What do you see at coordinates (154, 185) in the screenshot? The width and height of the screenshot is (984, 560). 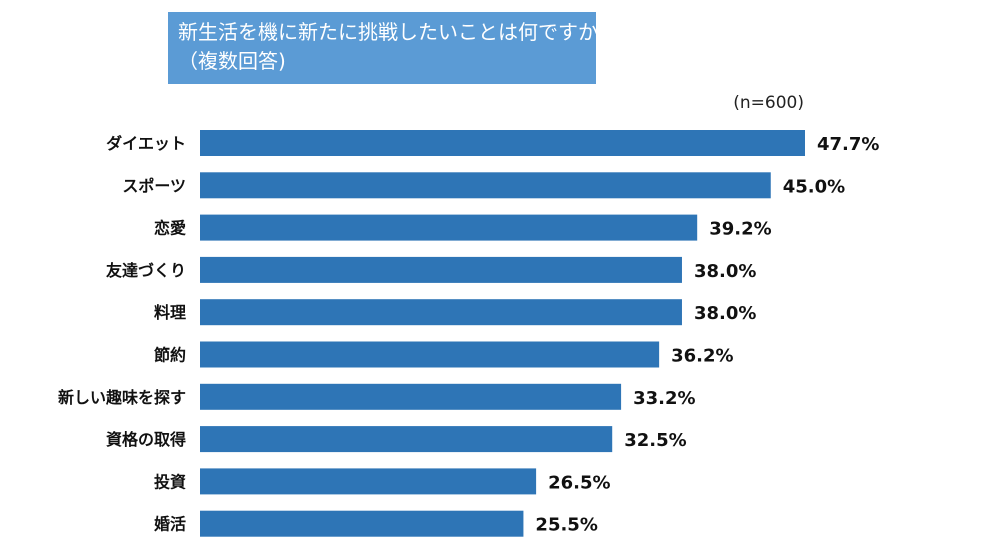 I see `category-label: スポーツ` at bounding box center [154, 185].